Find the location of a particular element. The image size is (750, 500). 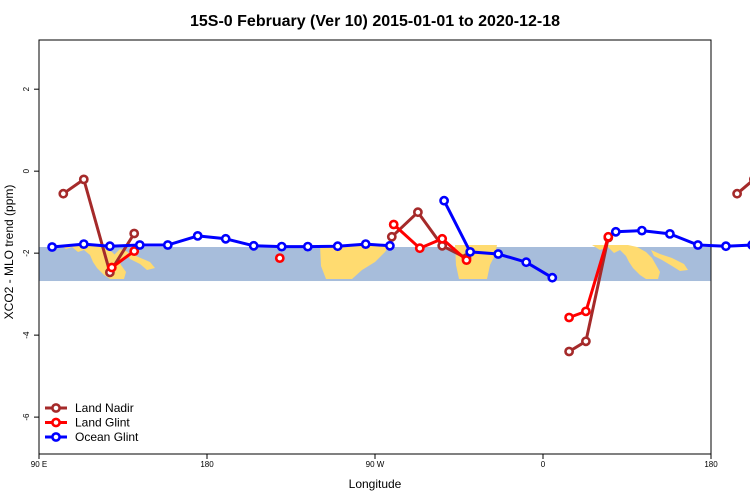

land-png-right is located at coordinates (669, 260).